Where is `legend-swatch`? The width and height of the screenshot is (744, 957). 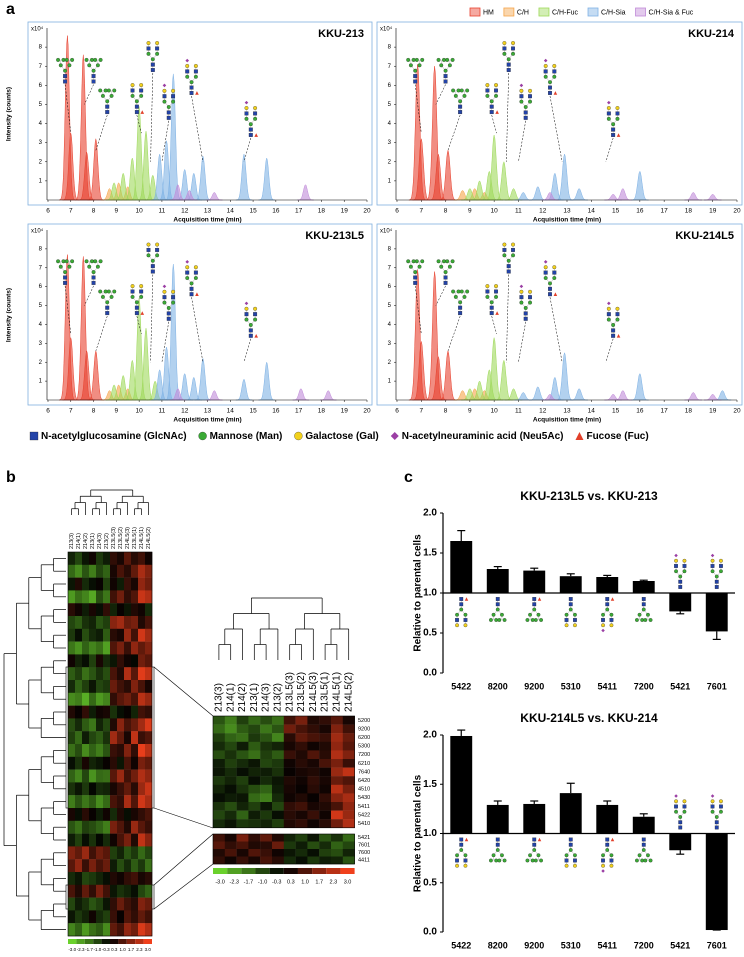
legend-swatch is located at coordinates (593, 12).